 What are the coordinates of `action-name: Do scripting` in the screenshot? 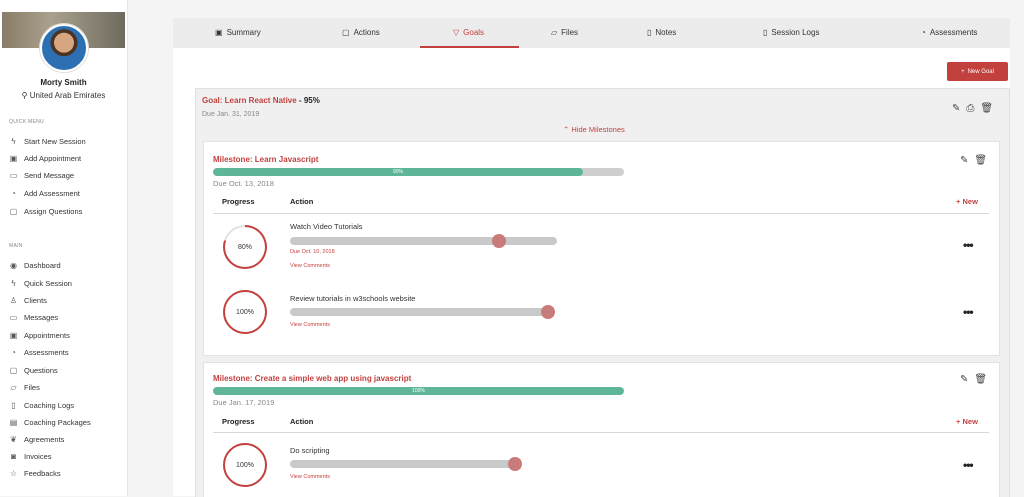 It's located at (310, 450).